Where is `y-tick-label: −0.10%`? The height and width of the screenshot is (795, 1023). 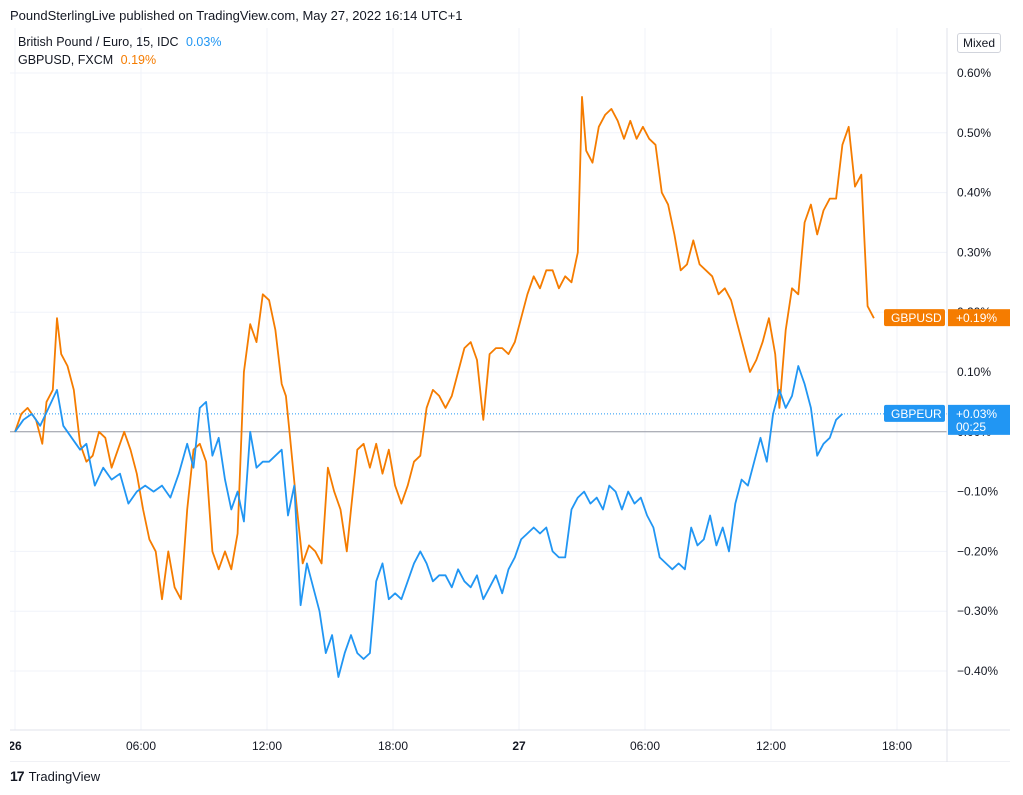 y-tick-label: −0.10% is located at coordinates (977, 492).